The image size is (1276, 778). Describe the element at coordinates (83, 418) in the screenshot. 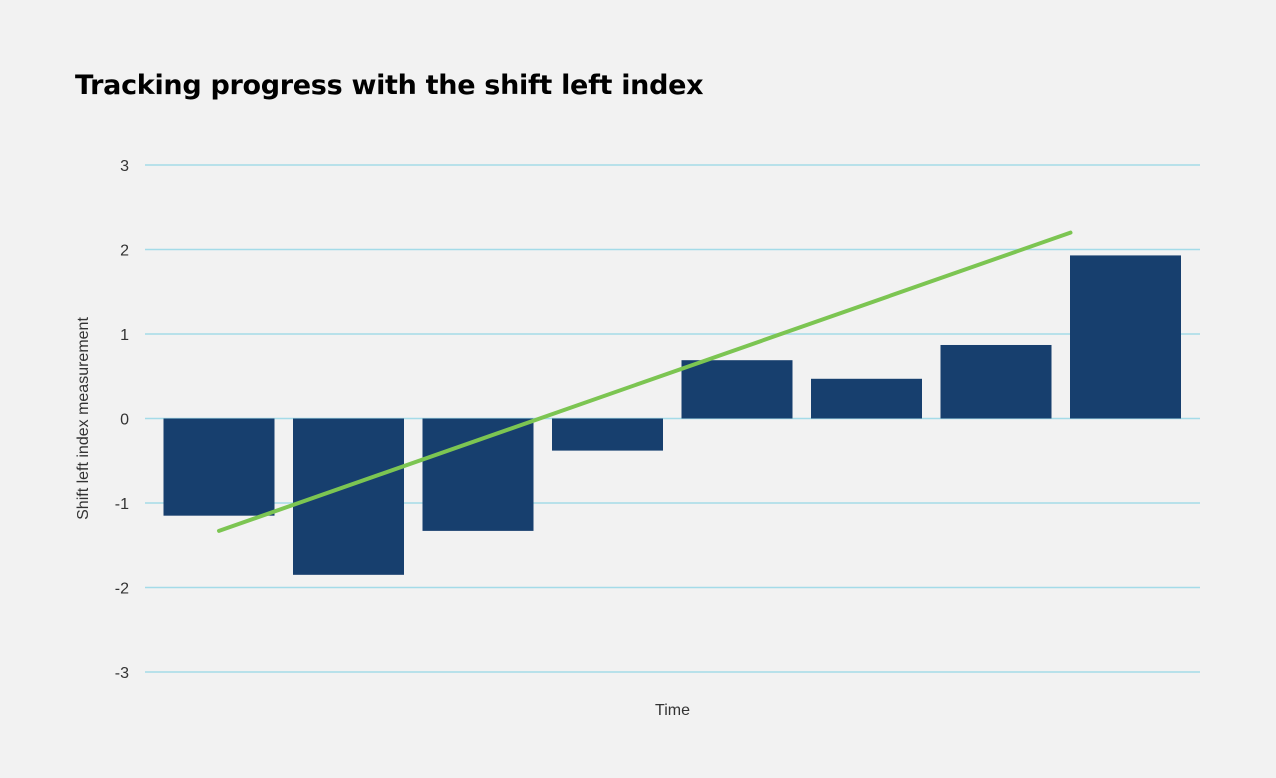

I see `y-axis-label: Shift left index measurement` at that location.